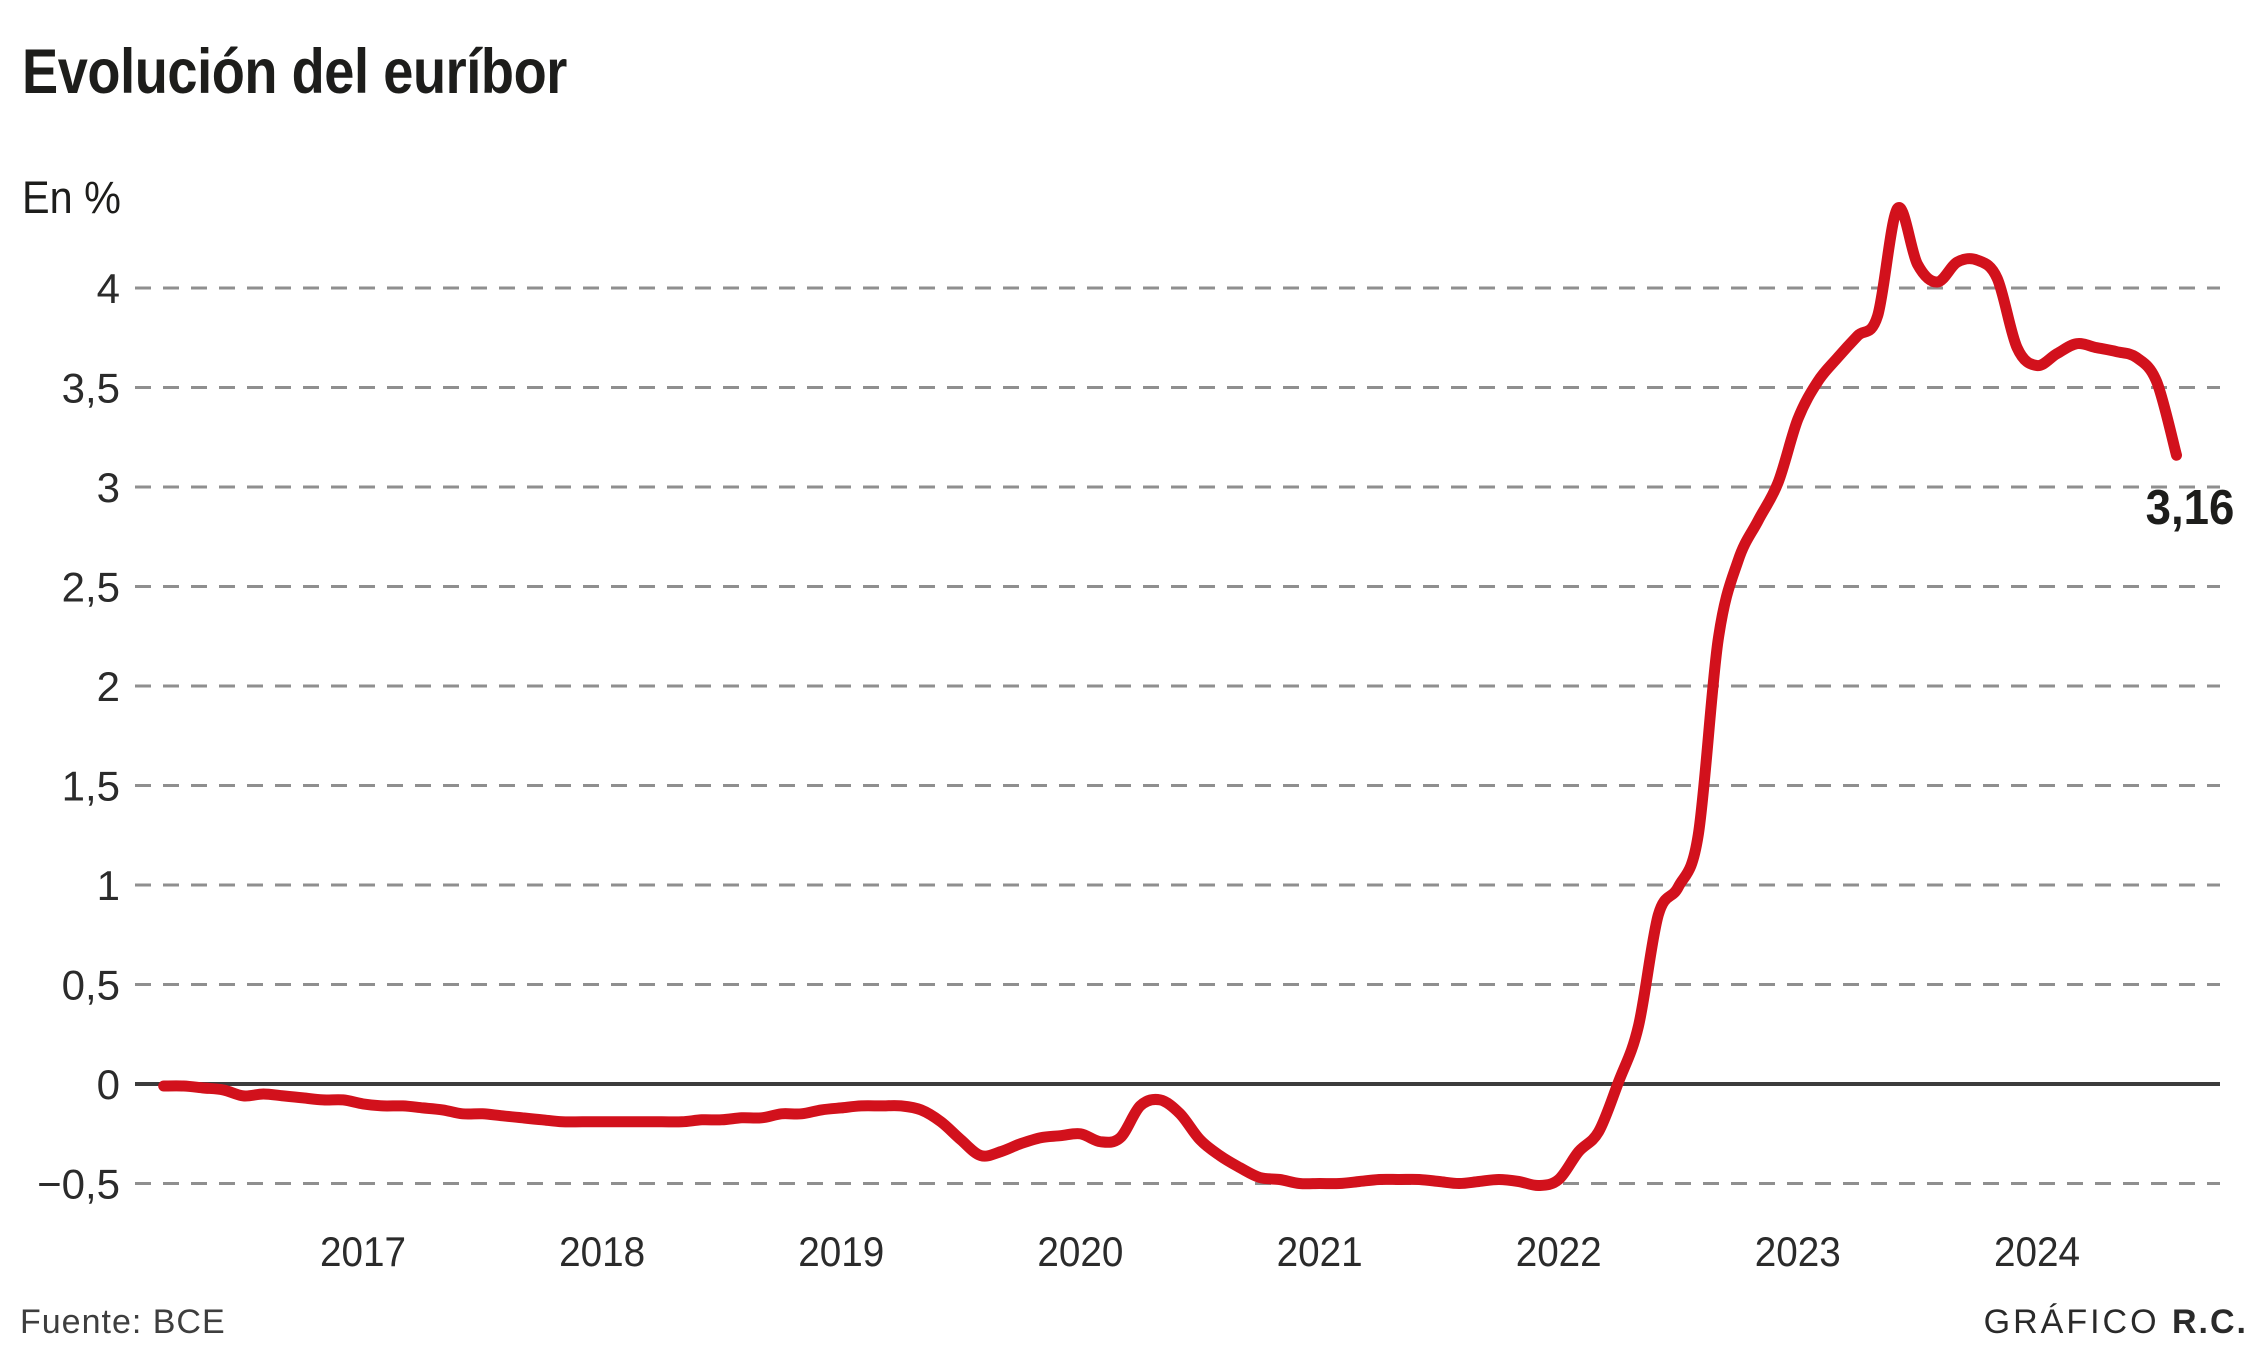  Describe the element at coordinates (108, 487) in the screenshot. I see `y-tick-label: 3` at that location.